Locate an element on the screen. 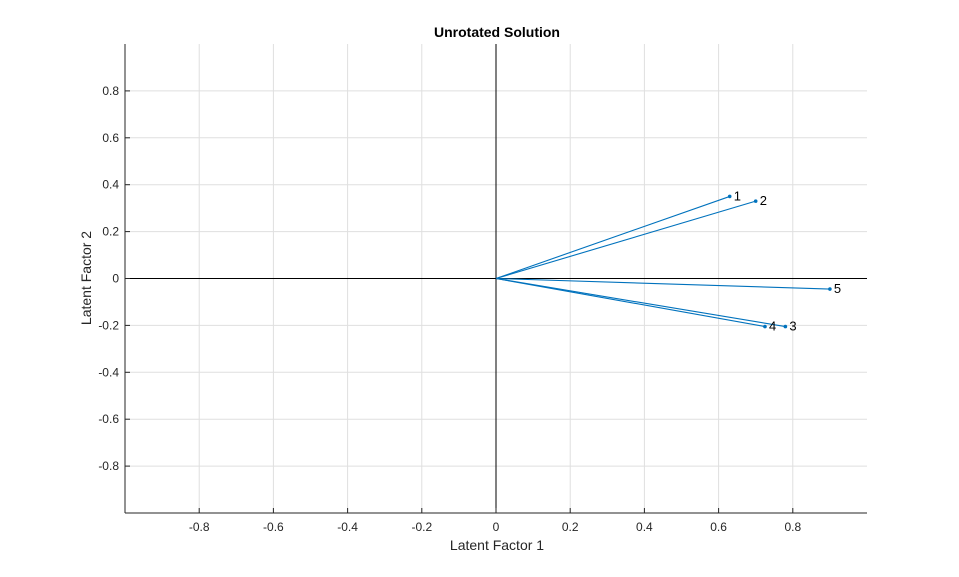 Image resolution: width=959 pixels, height=577 pixels. vectors: 1 2 34 5 is located at coordinates (668, 261).